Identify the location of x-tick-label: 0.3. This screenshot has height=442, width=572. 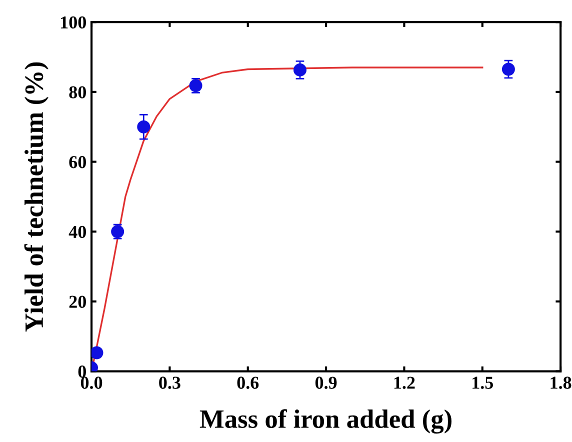
(169, 382).